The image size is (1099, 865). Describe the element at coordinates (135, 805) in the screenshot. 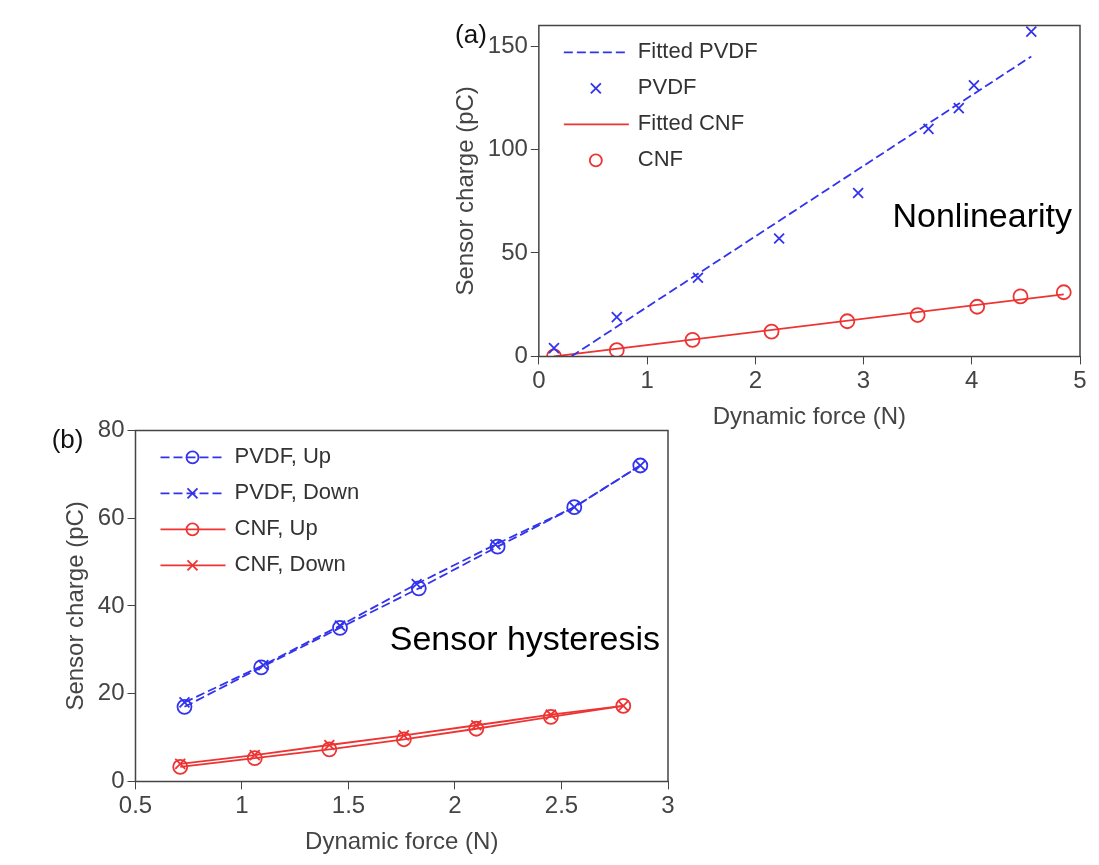

I see `x-tick-label: 0.5` at that location.